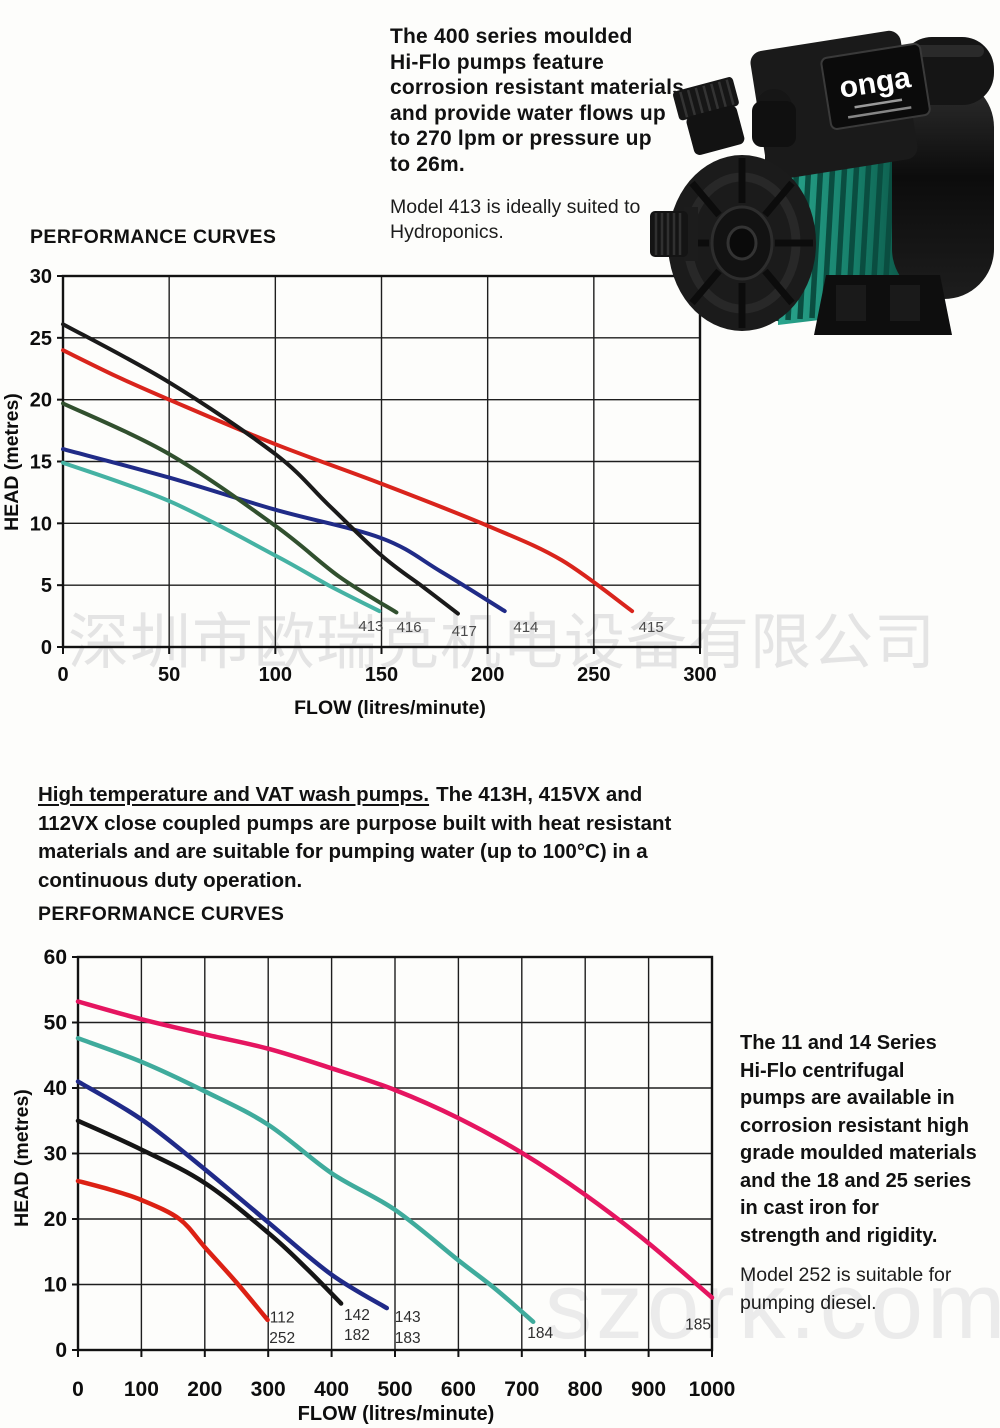 Image resolution: width=1000 pixels, height=1428 pixels. I want to click on pump-top-port, so click(709, 116).